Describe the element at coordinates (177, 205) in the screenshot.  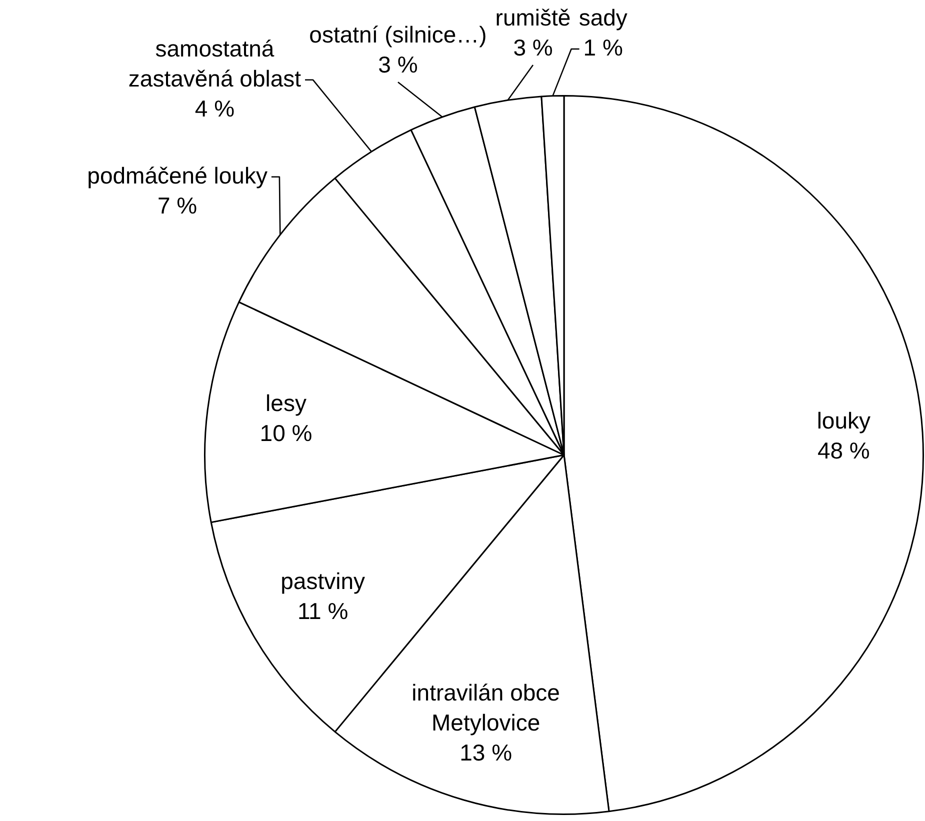
I see `data-label: 7 %` at that location.